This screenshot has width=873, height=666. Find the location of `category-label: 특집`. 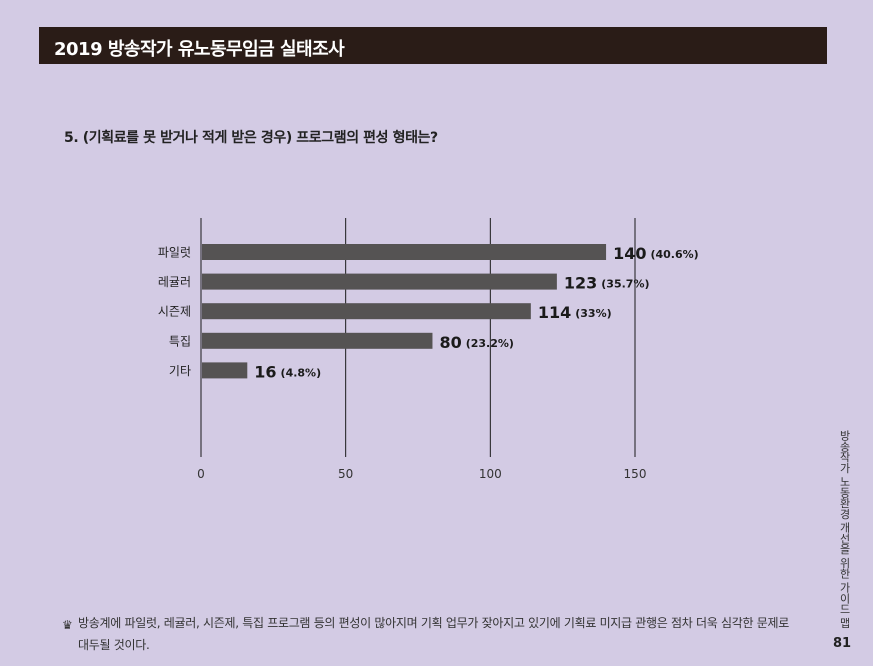

category-label: 특집 is located at coordinates (180, 341).